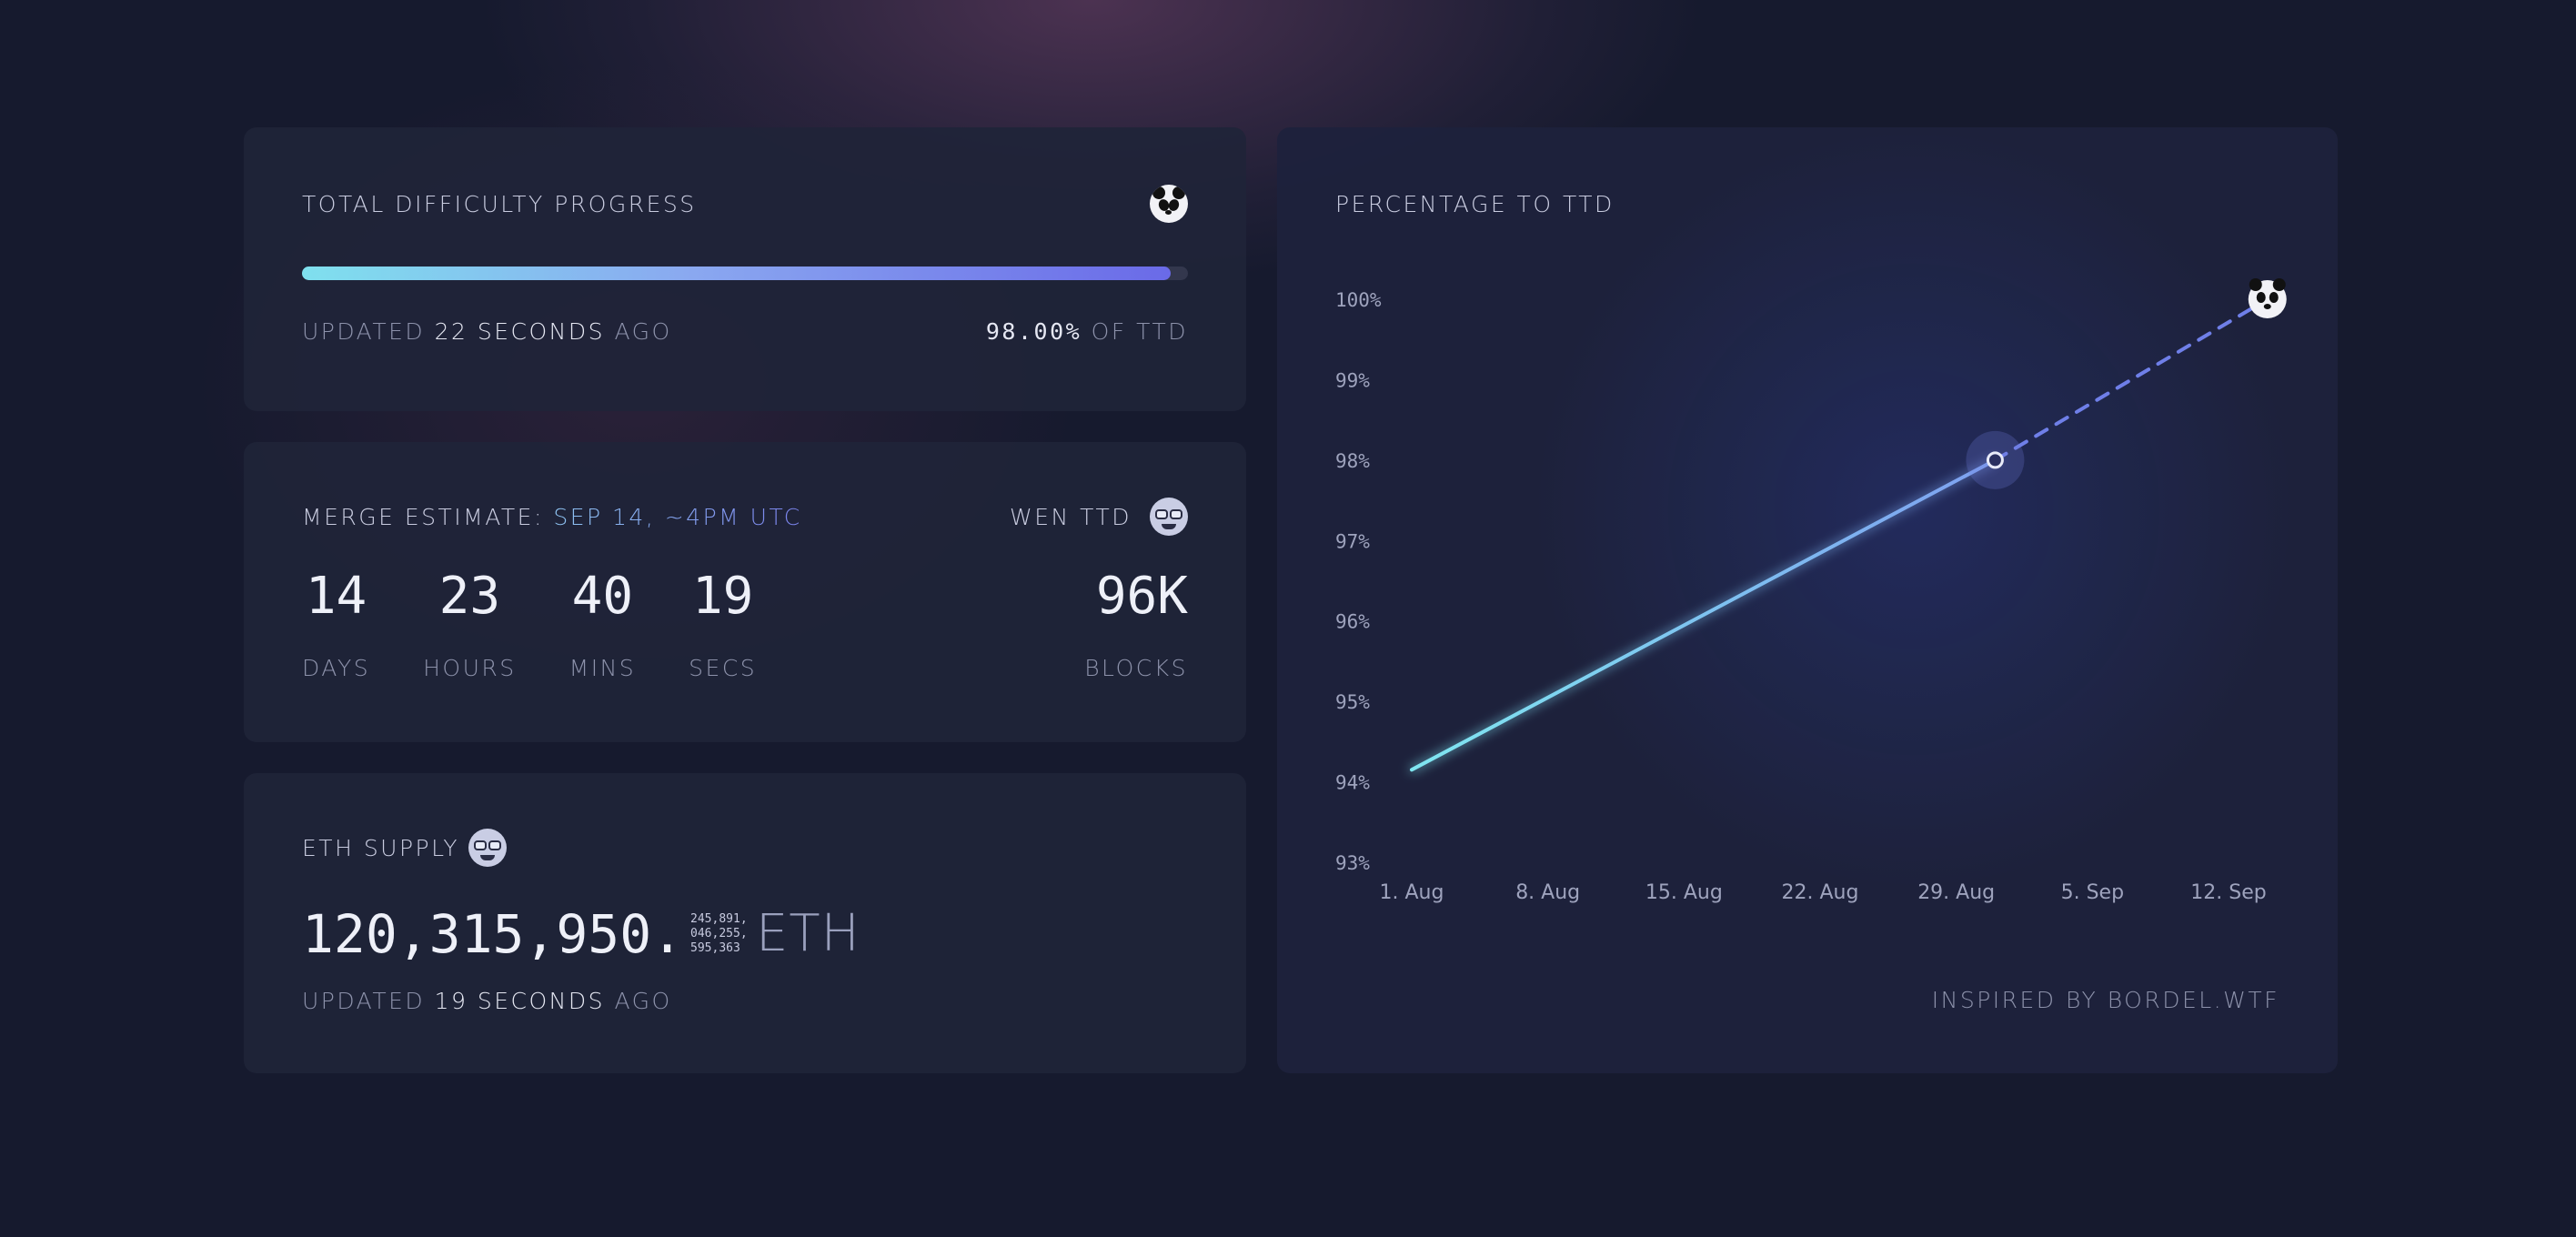 This screenshot has width=2576, height=1237. What do you see at coordinates (1475, 204) in the screenshot?
I see `chart-title: PERCENTAGE TO TTD` at bounding box center [1475, 204].